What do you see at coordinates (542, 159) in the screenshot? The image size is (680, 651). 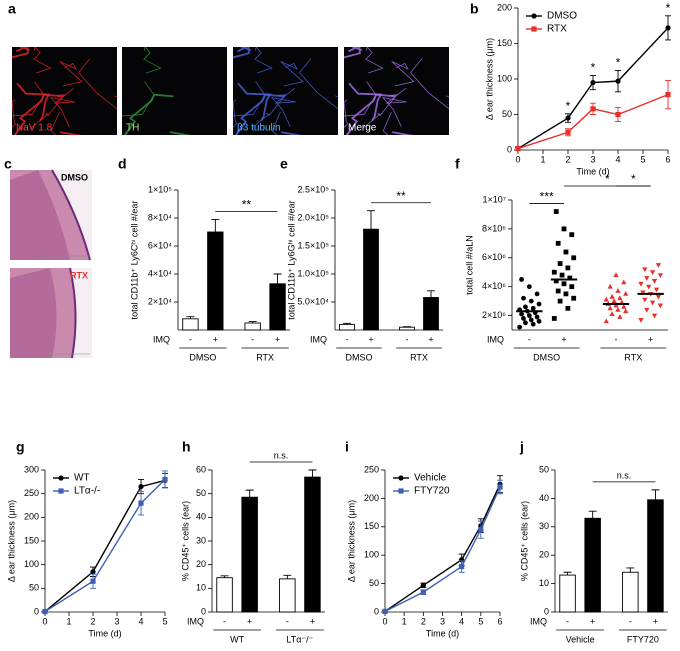 I see `x-tick-label: 1` at bounding box center [542, 159].